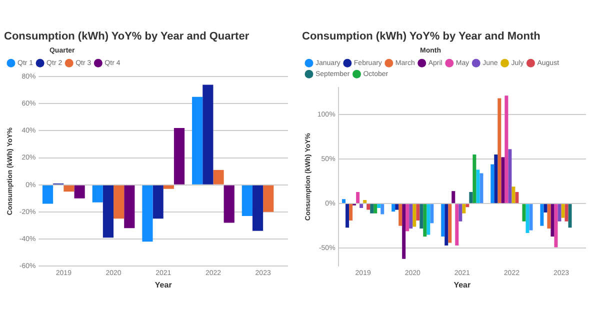  What do you see at coordinates (421, 36) in the screenshot?
I see `chart-title: Consumption (kWh) YoY% by Year and Month` at bounding box center [421, 36].